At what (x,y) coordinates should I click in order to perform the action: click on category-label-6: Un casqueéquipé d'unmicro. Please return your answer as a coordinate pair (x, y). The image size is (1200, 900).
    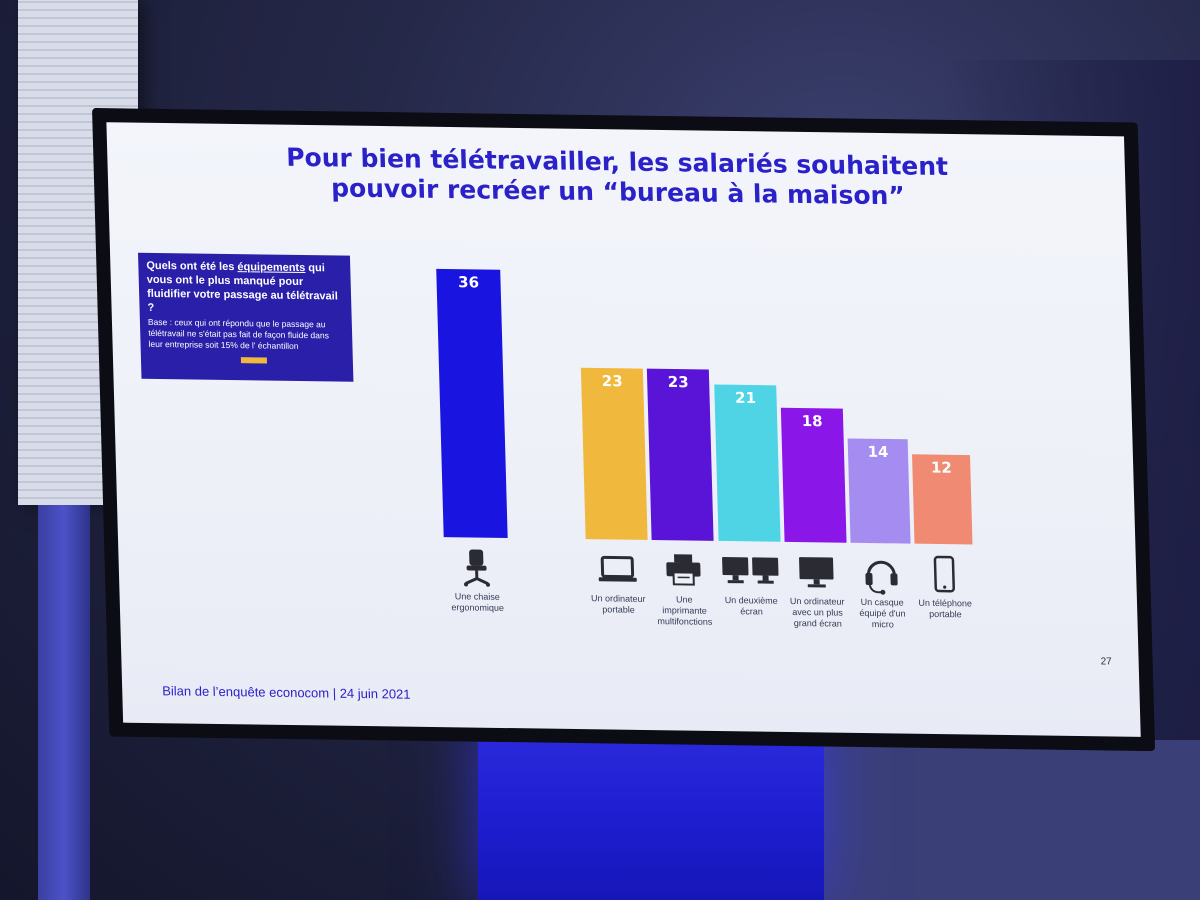
    Looking at the image, I should click on (882, 613).